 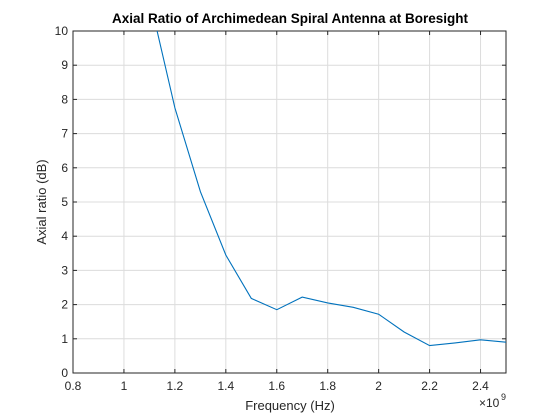 I want to click on y-tick-label: 7, so click(x=64, y=134).